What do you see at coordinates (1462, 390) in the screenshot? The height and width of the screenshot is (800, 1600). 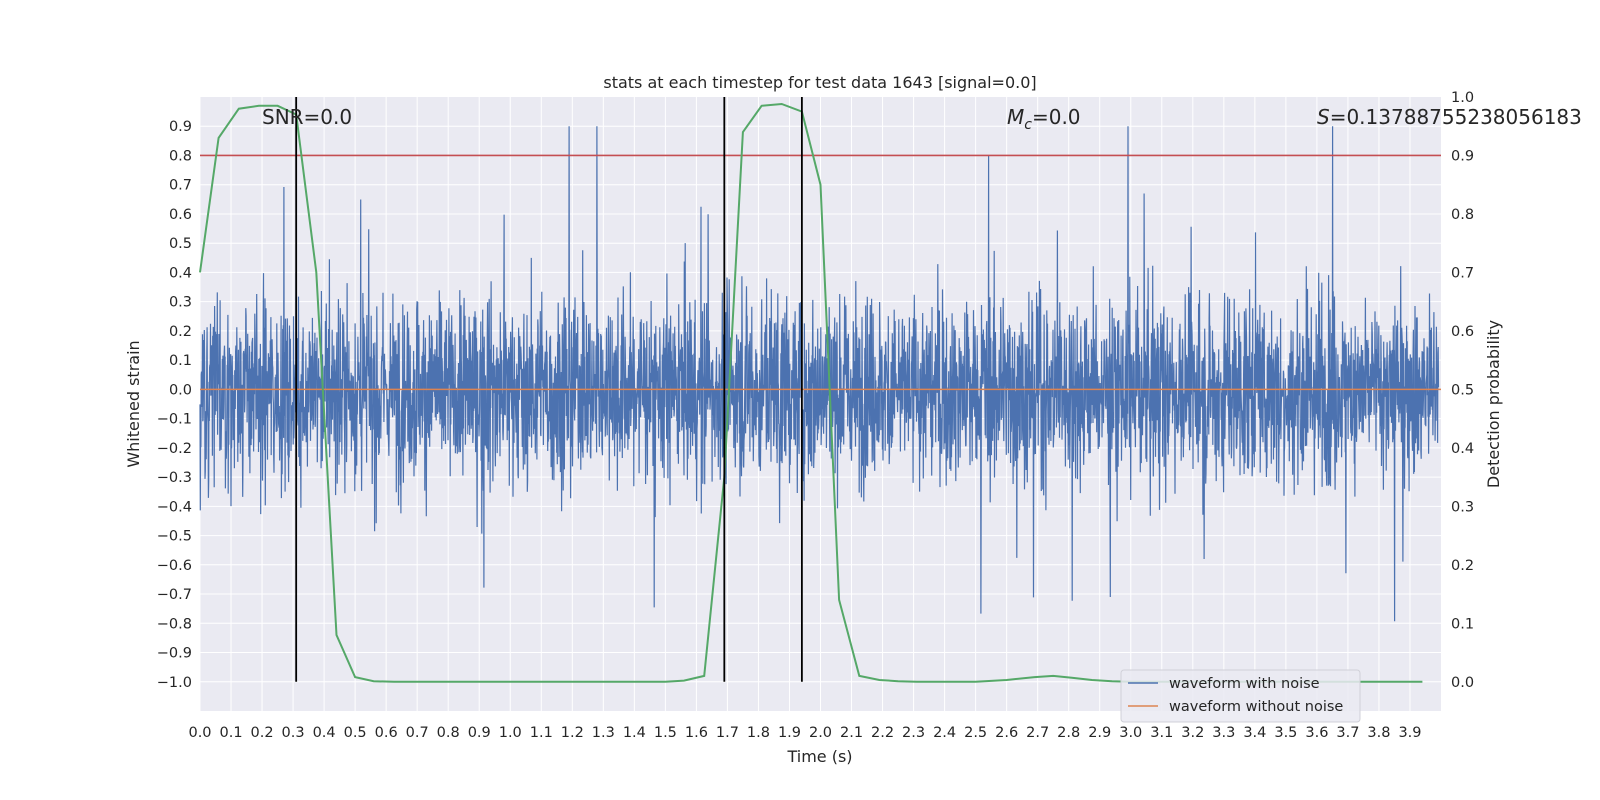 I see `y2-tick-label: 0.5` at bounding box center [1462, 390].